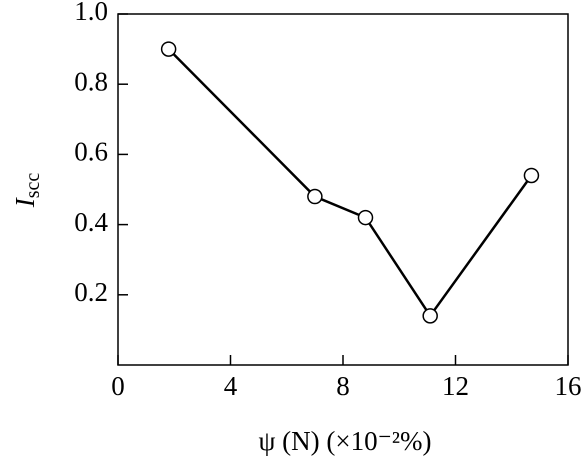 The width and height of the screenshot is (583, 472). Describe the element at coordinates (343, 386) in the screenshot. I see `x-tick-label: 8` at that location.